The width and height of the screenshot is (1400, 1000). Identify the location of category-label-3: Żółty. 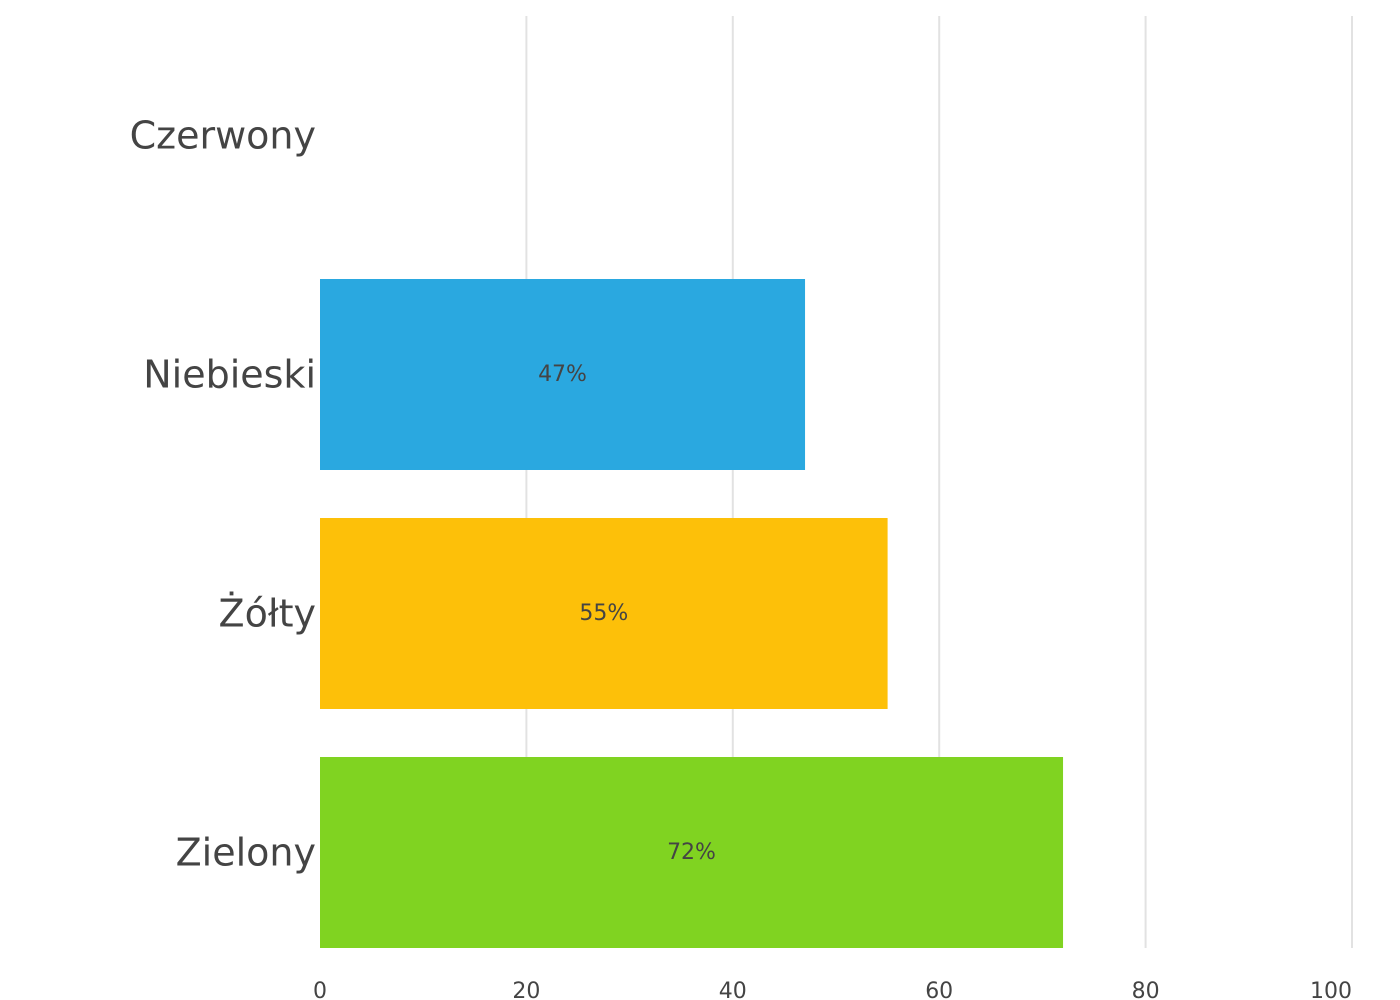
(267, 614).